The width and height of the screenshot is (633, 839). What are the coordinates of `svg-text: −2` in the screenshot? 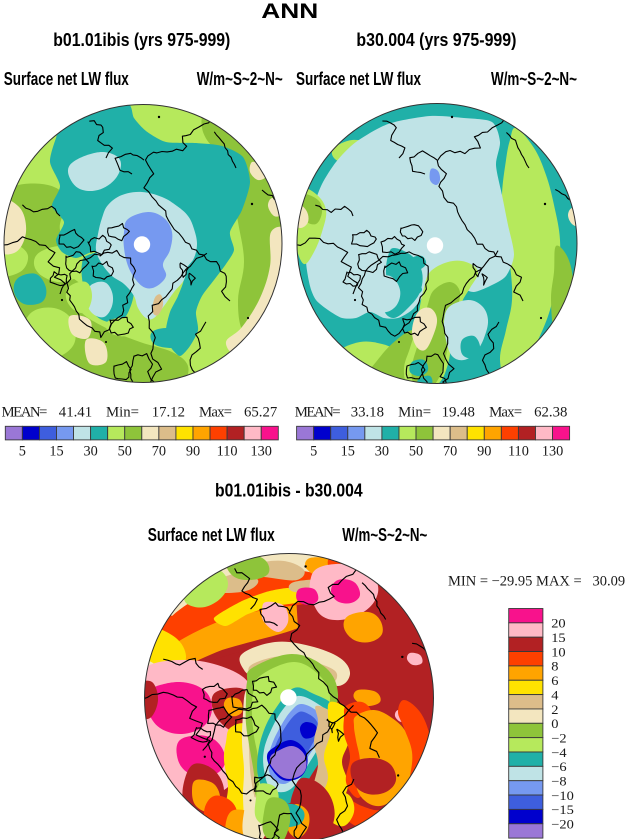 It's located at (559, 738).